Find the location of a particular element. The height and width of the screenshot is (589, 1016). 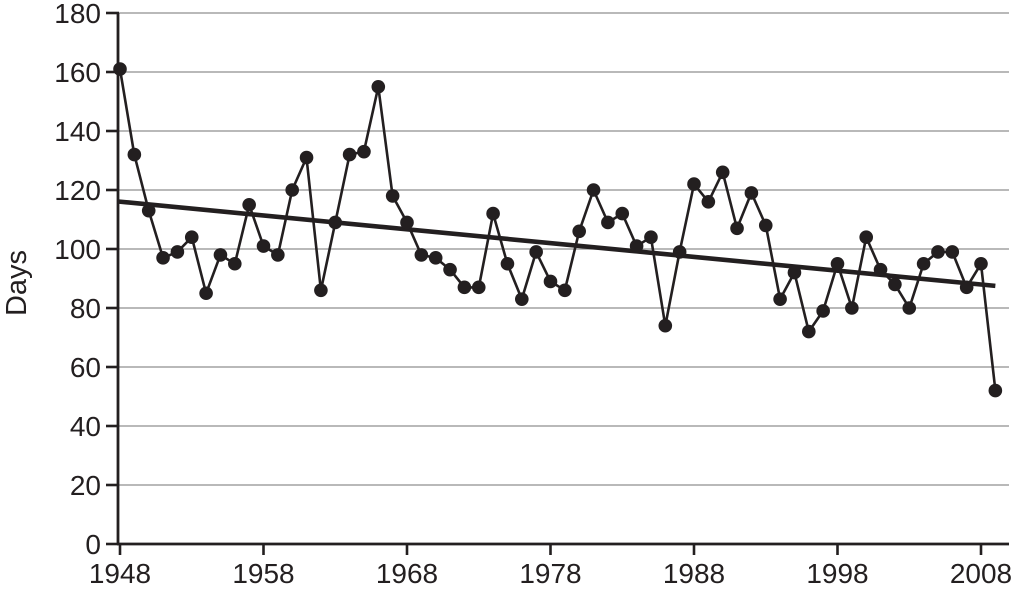

x-tick-label-1948: 1948 is located at coordinates (120, 573).